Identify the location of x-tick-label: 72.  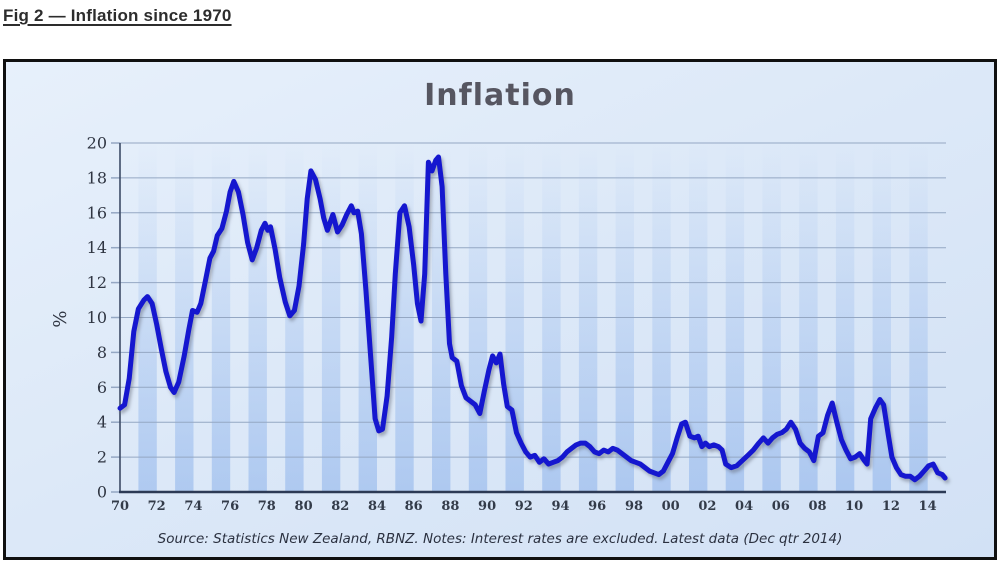
(157, 506).